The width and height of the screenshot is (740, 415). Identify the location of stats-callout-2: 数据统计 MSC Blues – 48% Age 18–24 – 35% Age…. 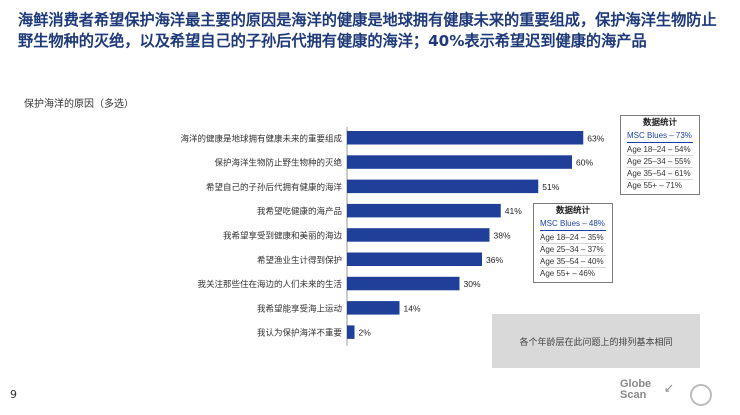
(573, 243).